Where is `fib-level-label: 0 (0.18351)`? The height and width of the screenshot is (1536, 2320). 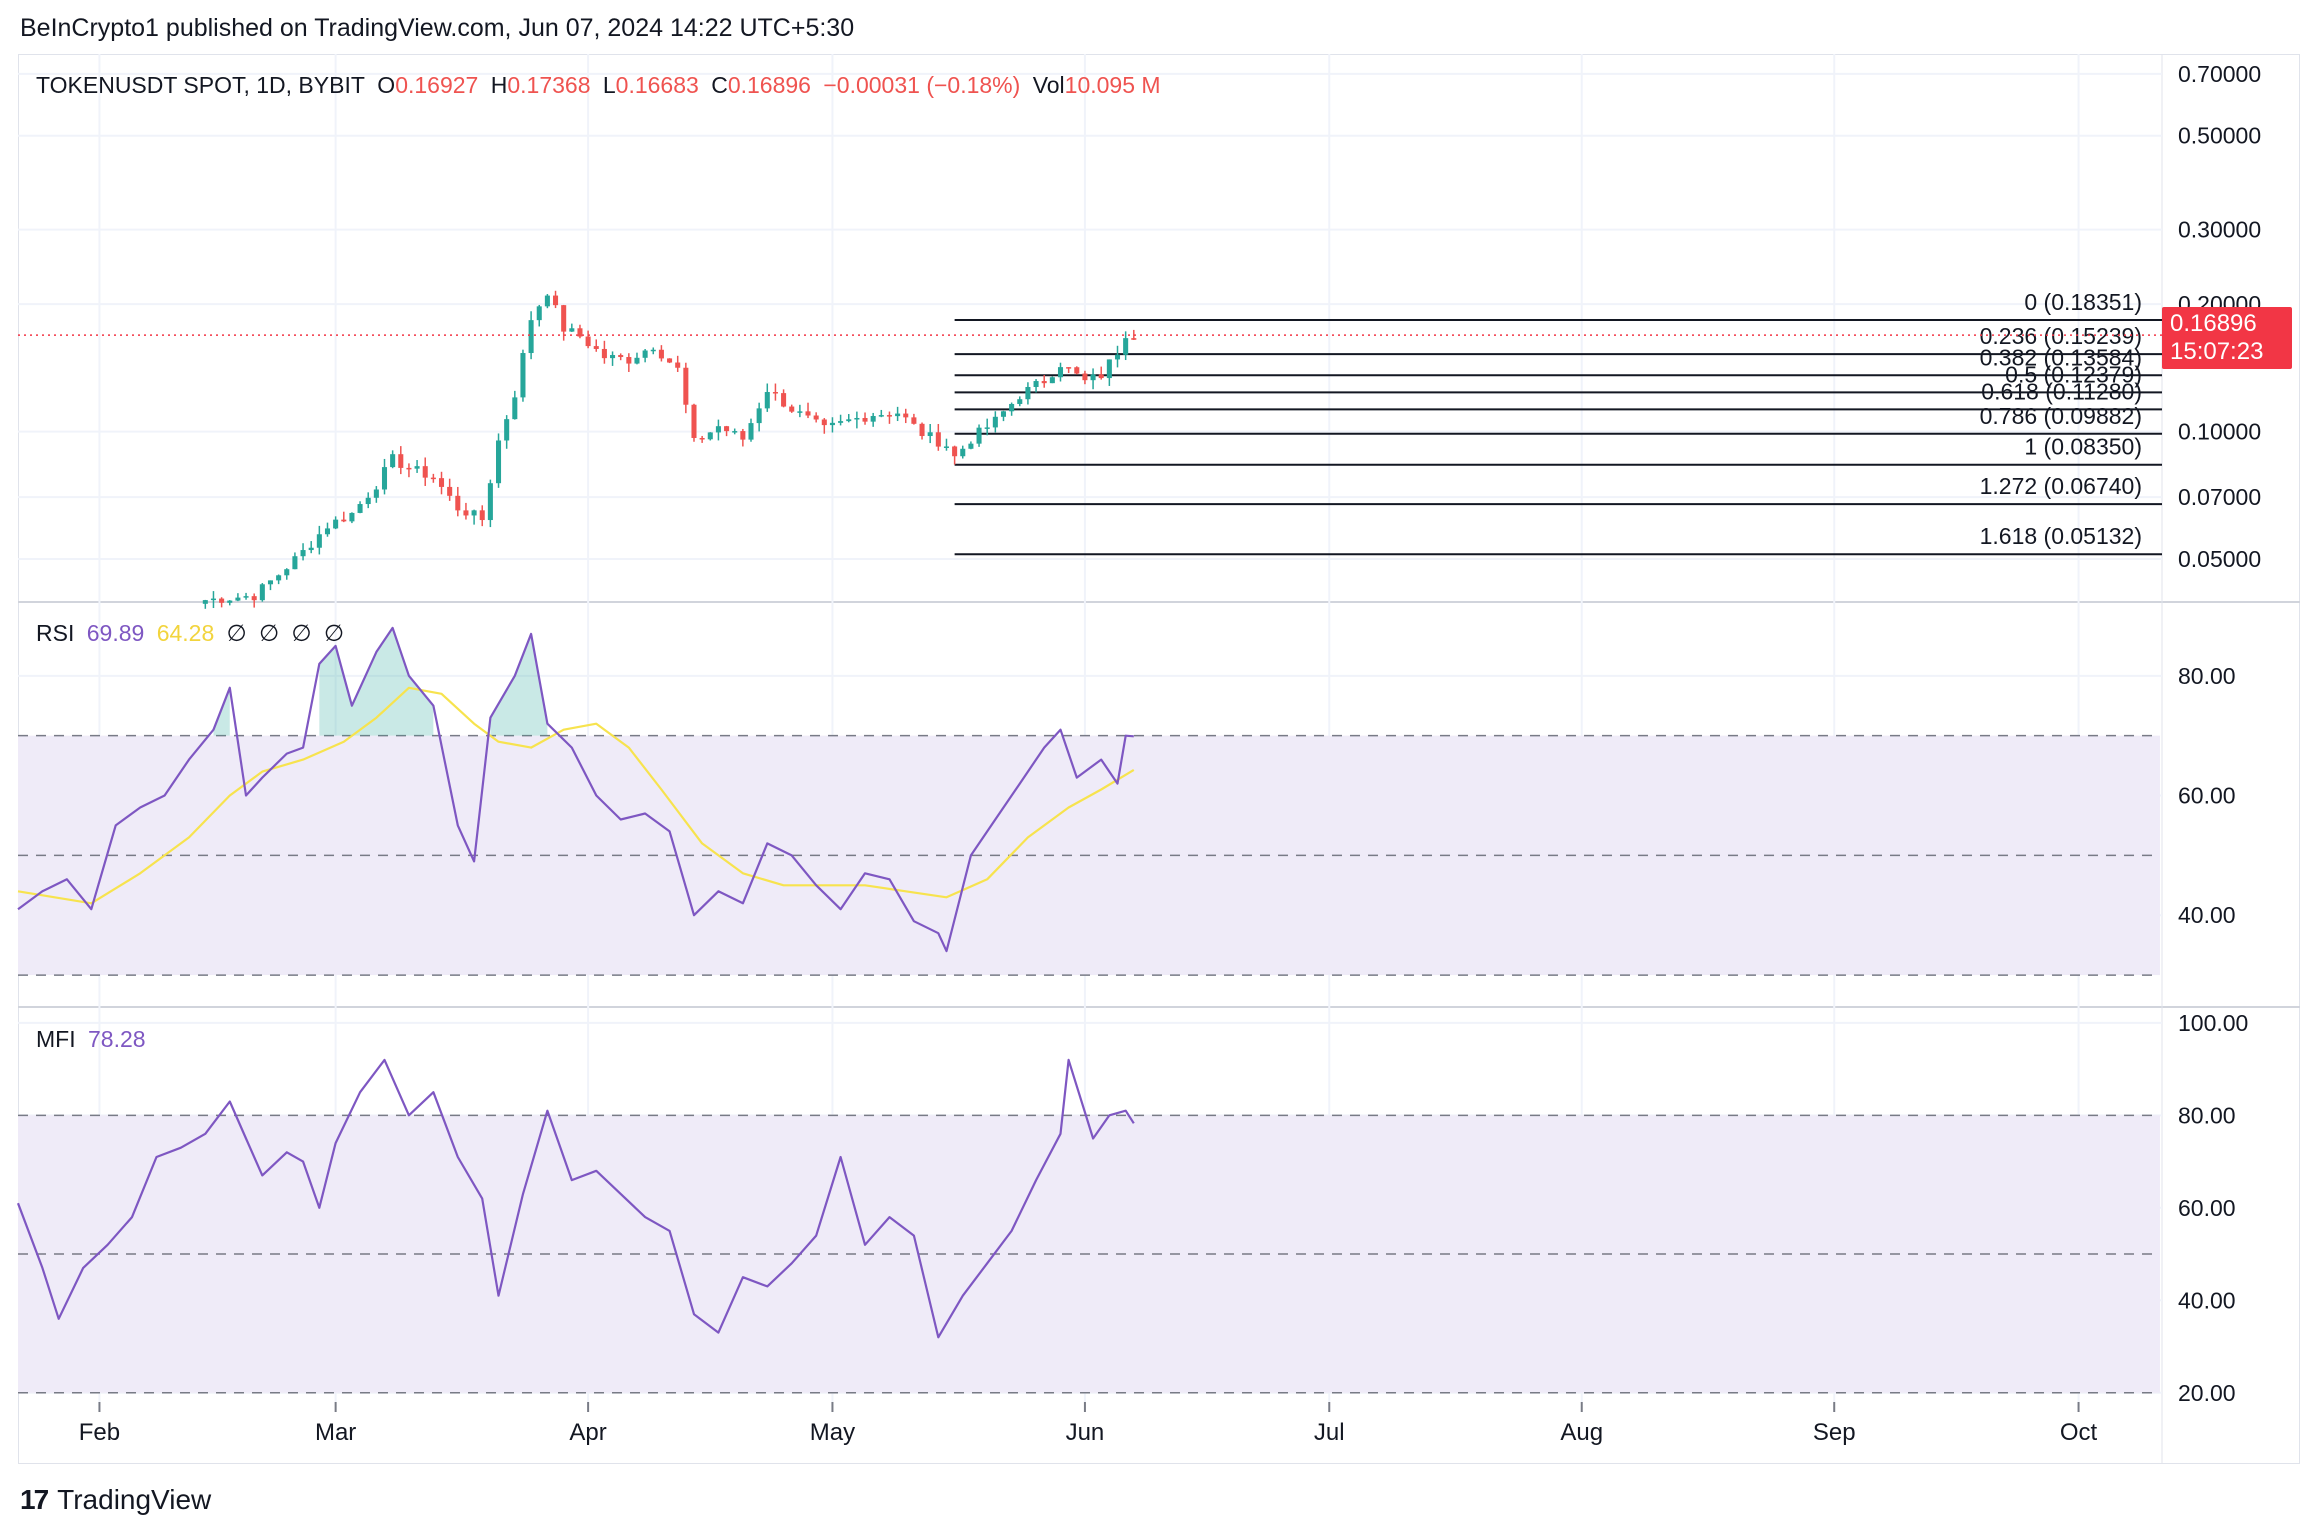
fib-level-label: 0 (0.18351) is located at coordinates (2083, 302).